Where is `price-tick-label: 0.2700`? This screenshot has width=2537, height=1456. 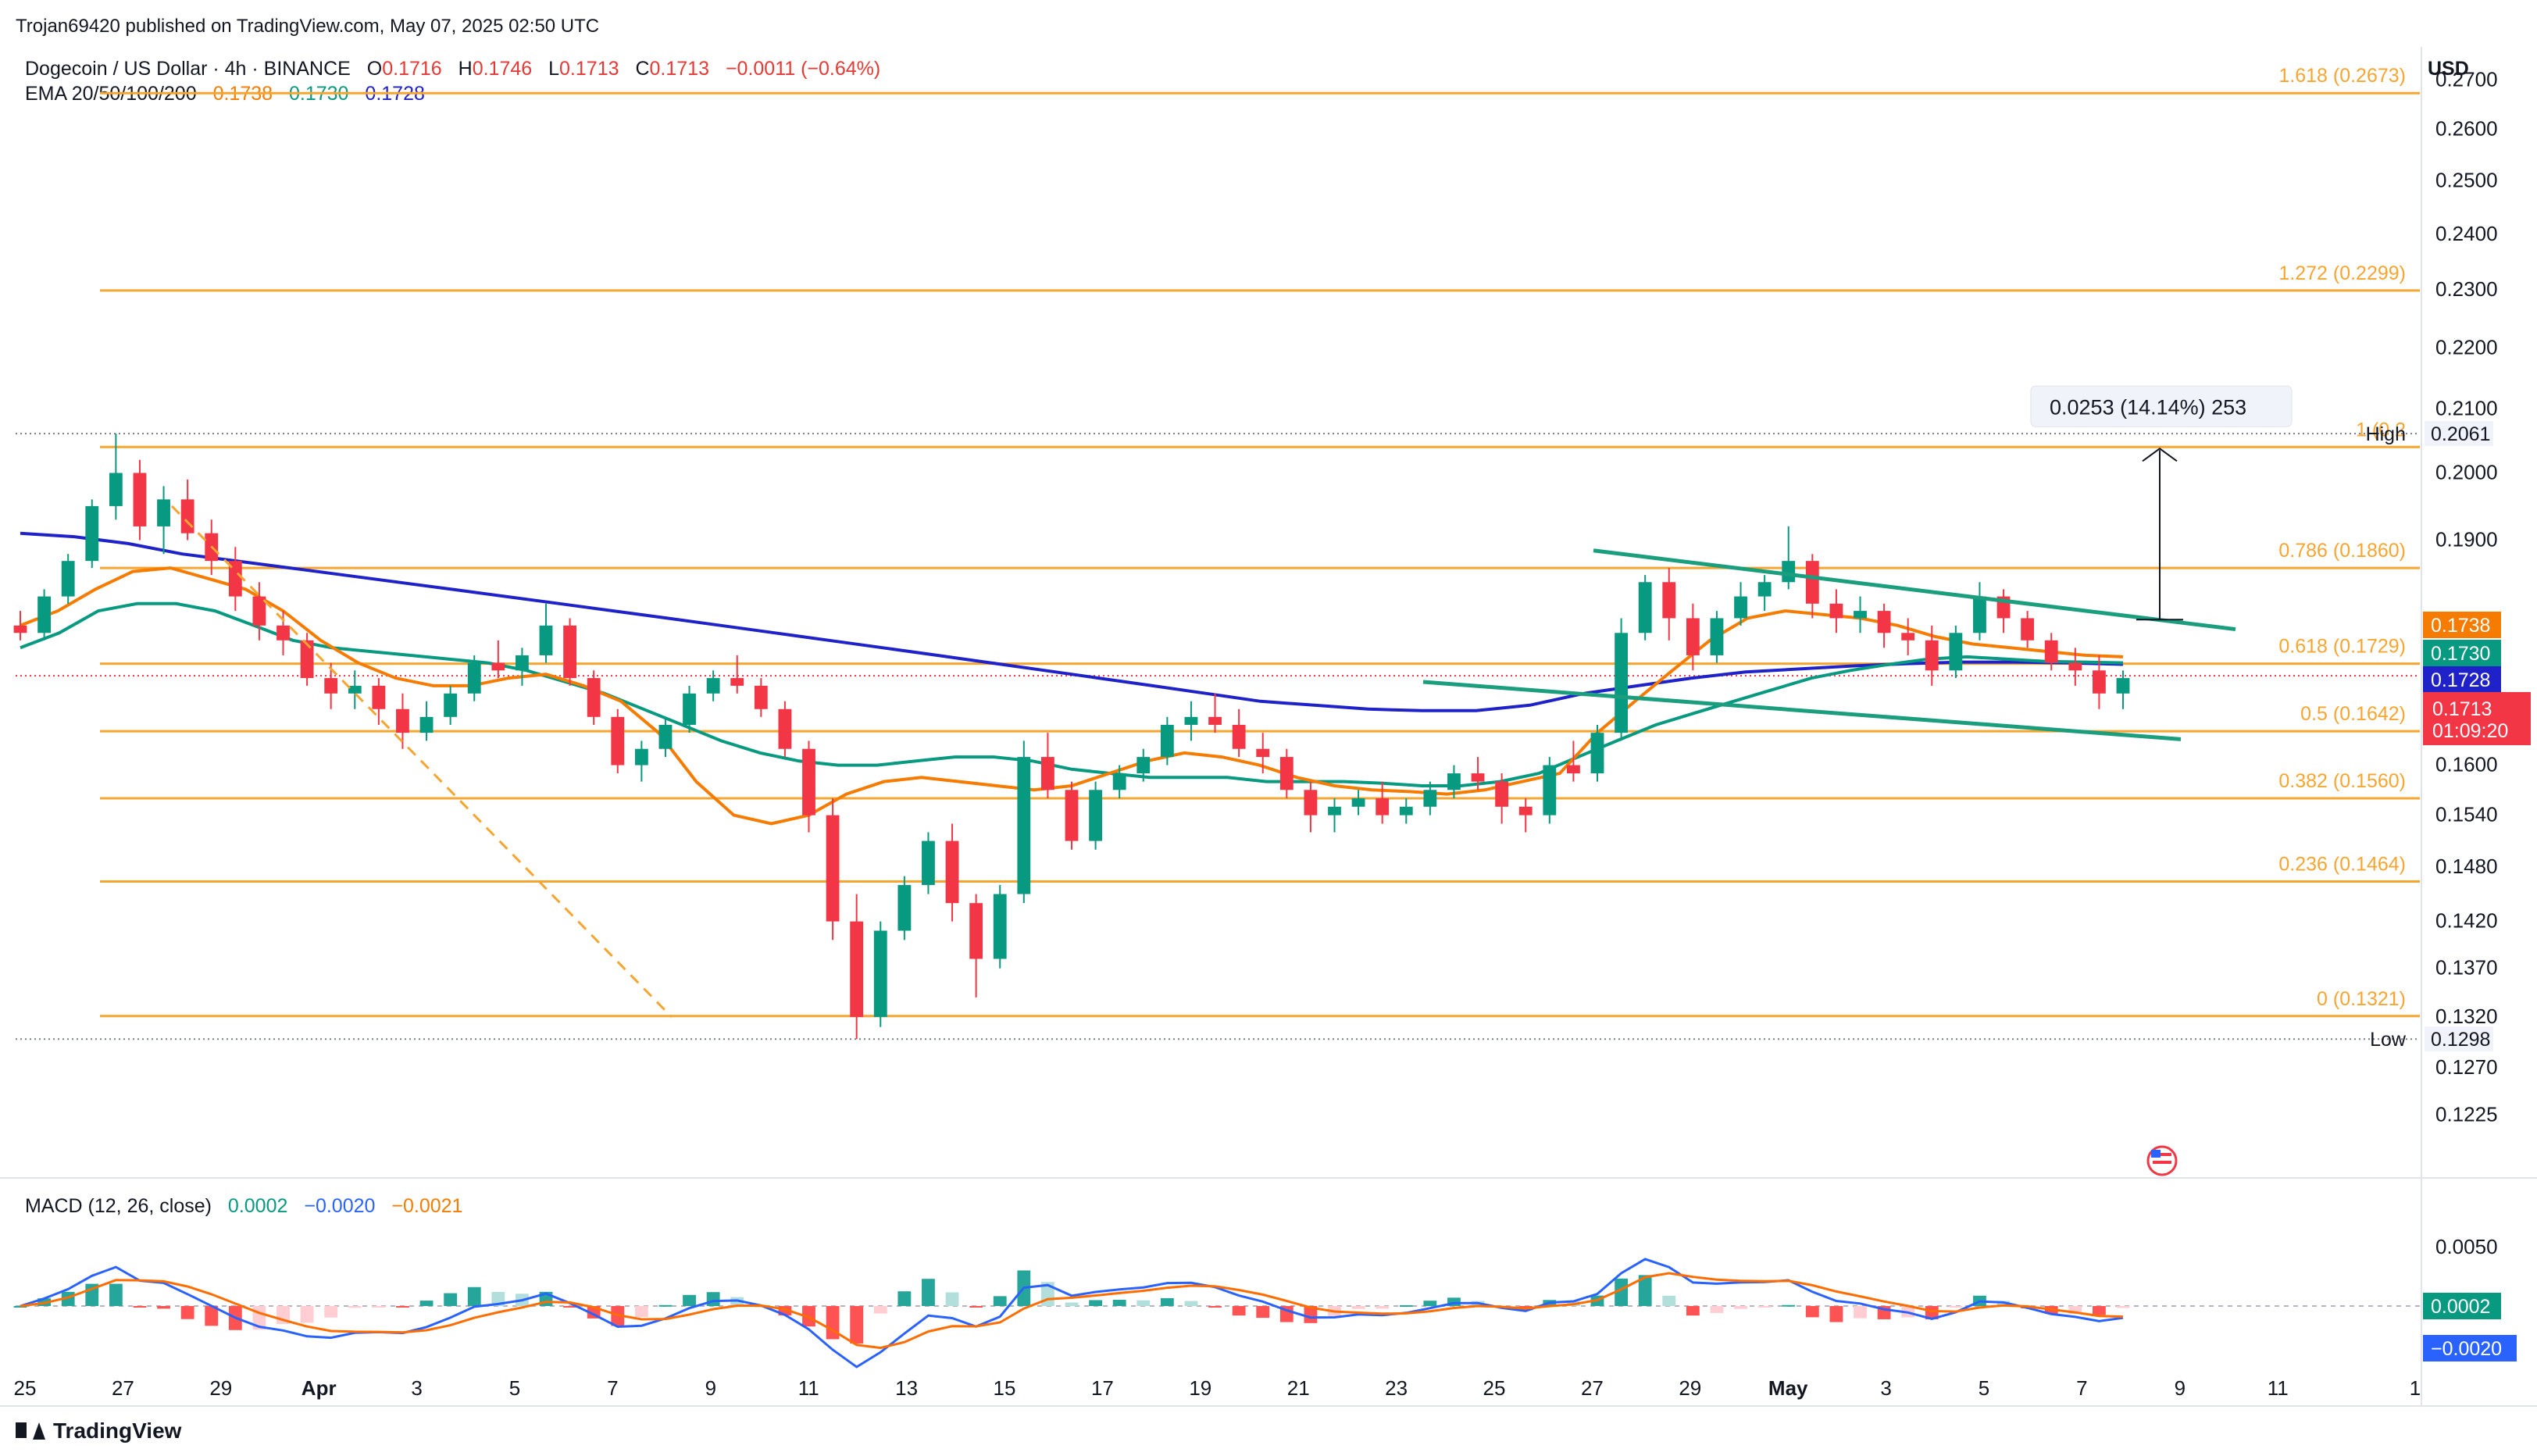
price-tick-label: 0.2700 is located at coordinates (2466, 79).